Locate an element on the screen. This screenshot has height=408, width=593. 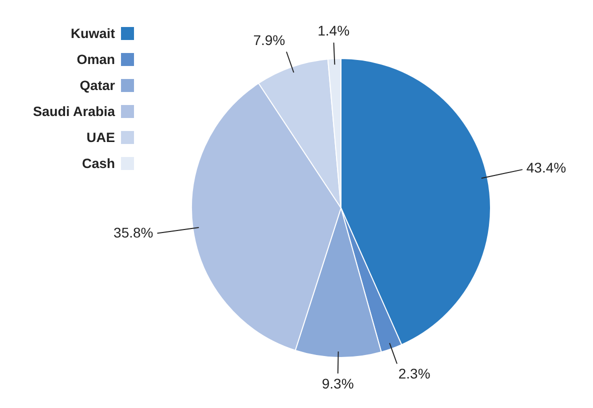
data-label: 9.3% is located at coordinates (338, 383).